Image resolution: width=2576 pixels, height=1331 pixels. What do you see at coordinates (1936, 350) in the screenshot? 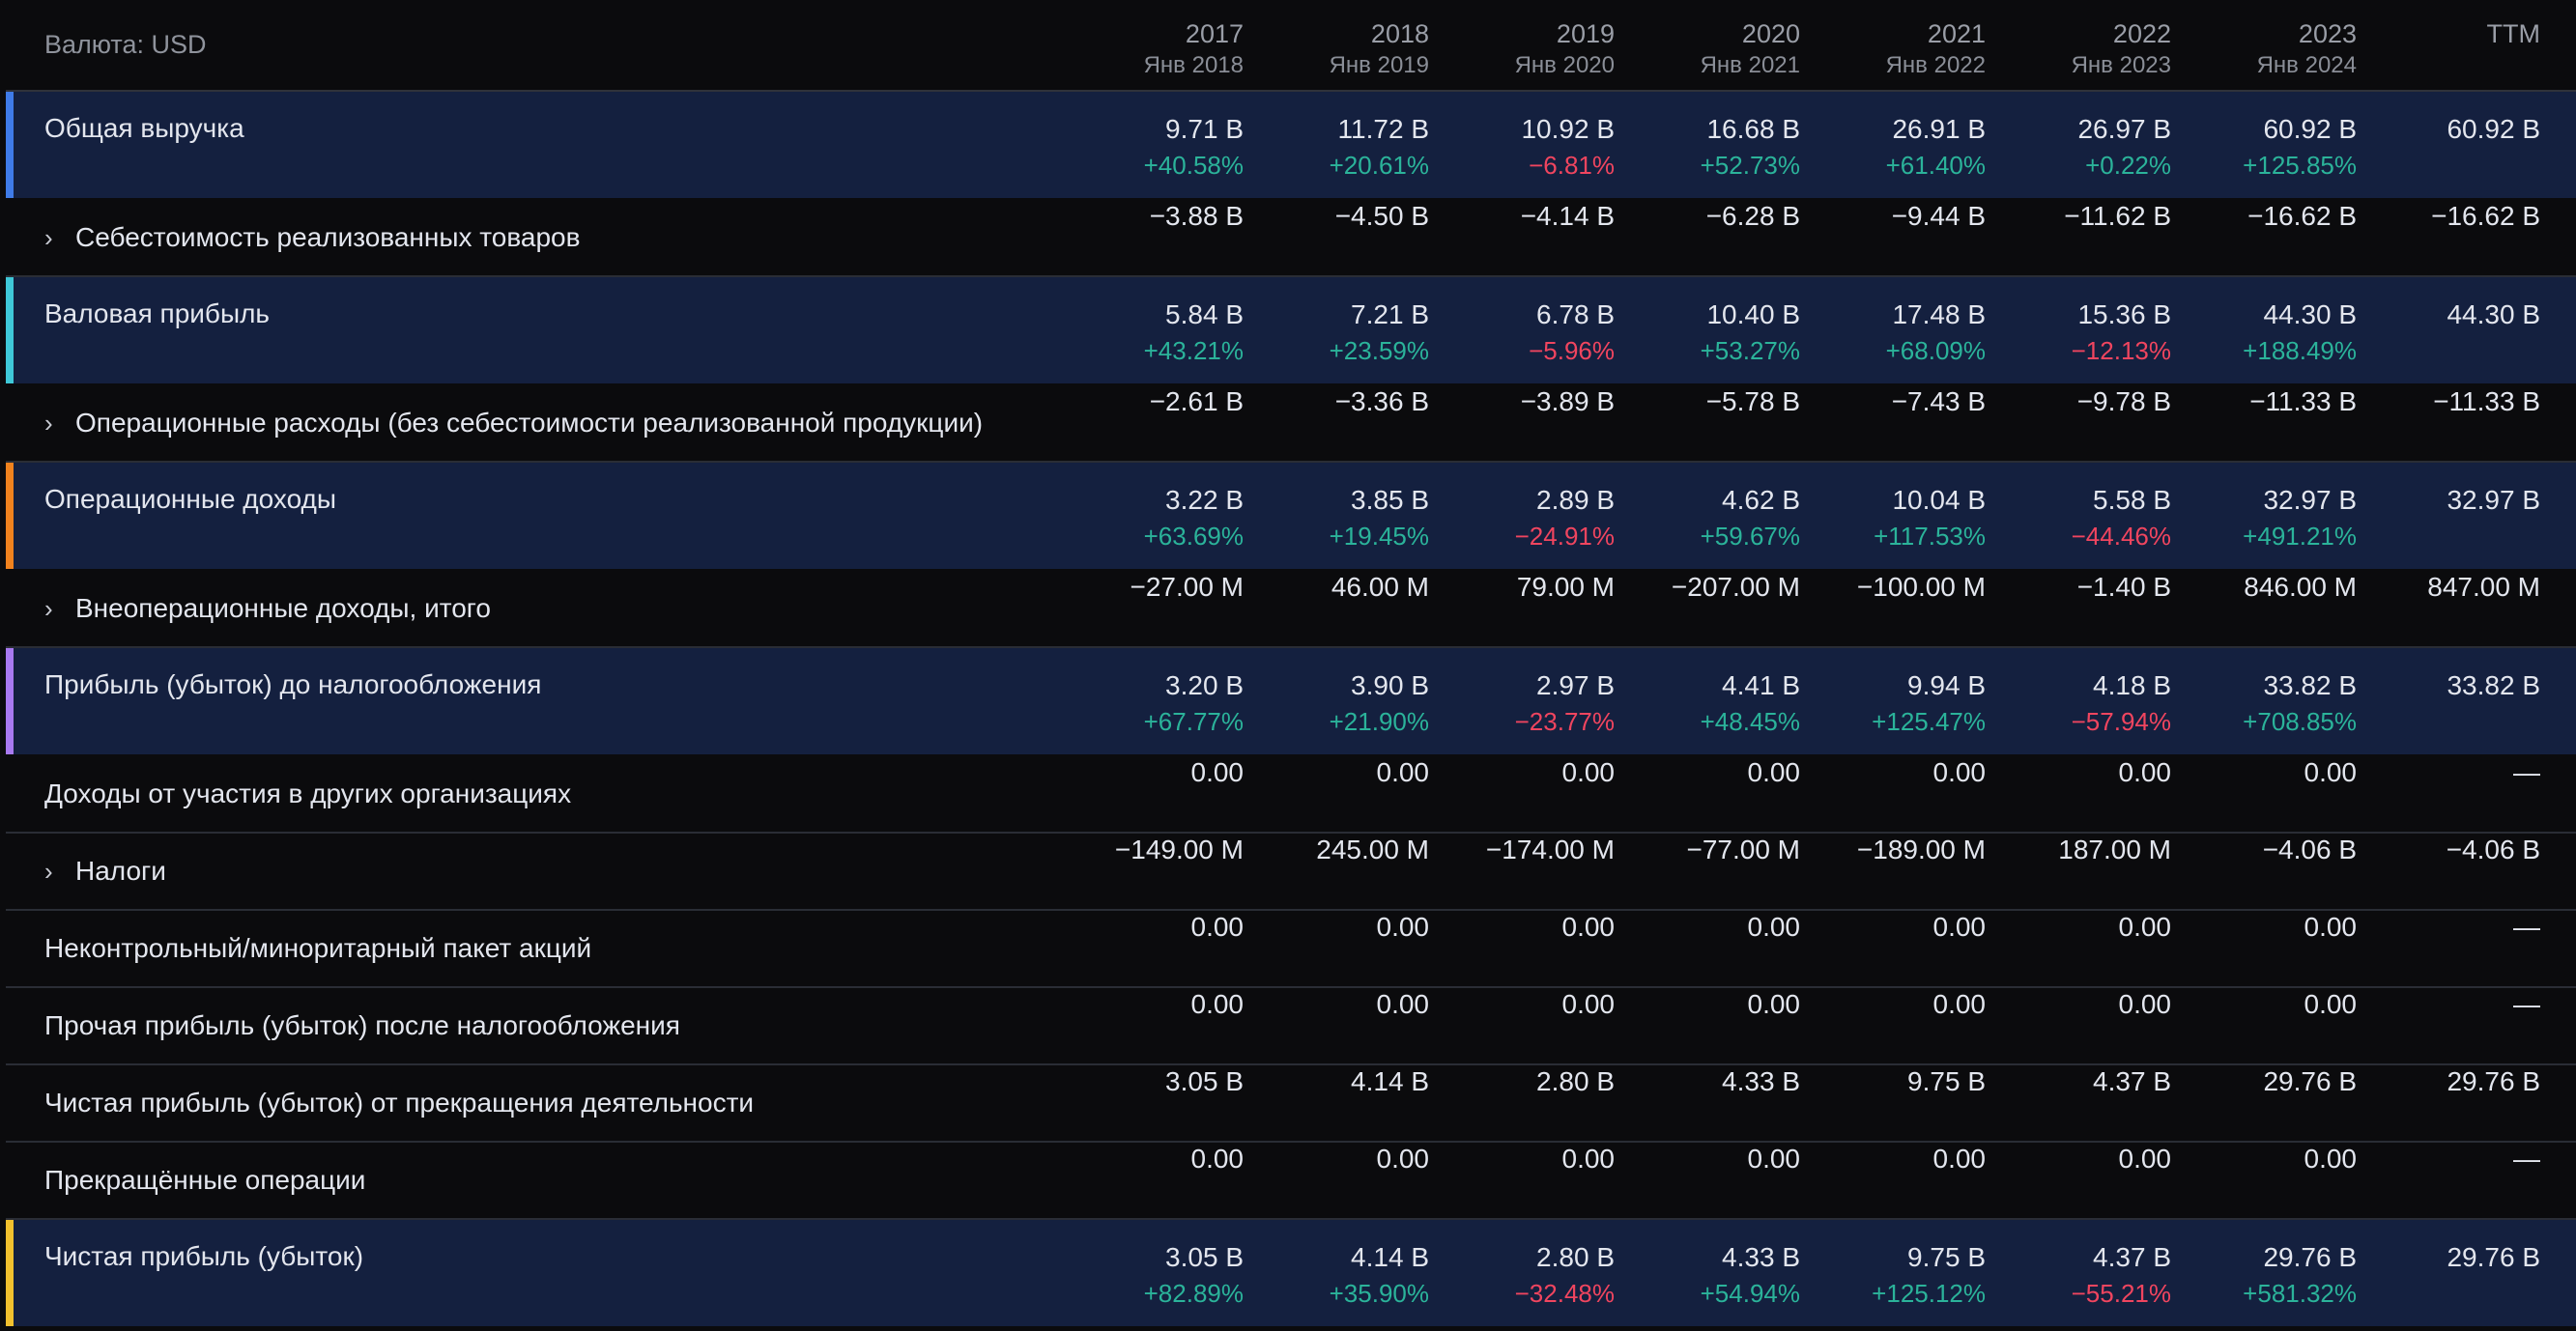
I see `cell-change-percent: +68.09%` at bounding box center [1936, 350].